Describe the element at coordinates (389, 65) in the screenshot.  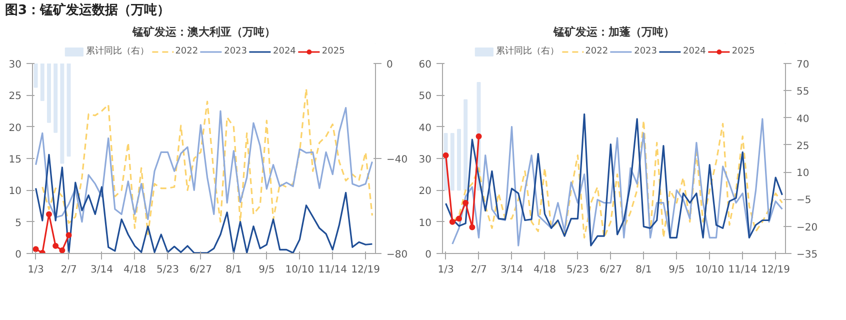
I see `y2-tick-label: 0` at that location.